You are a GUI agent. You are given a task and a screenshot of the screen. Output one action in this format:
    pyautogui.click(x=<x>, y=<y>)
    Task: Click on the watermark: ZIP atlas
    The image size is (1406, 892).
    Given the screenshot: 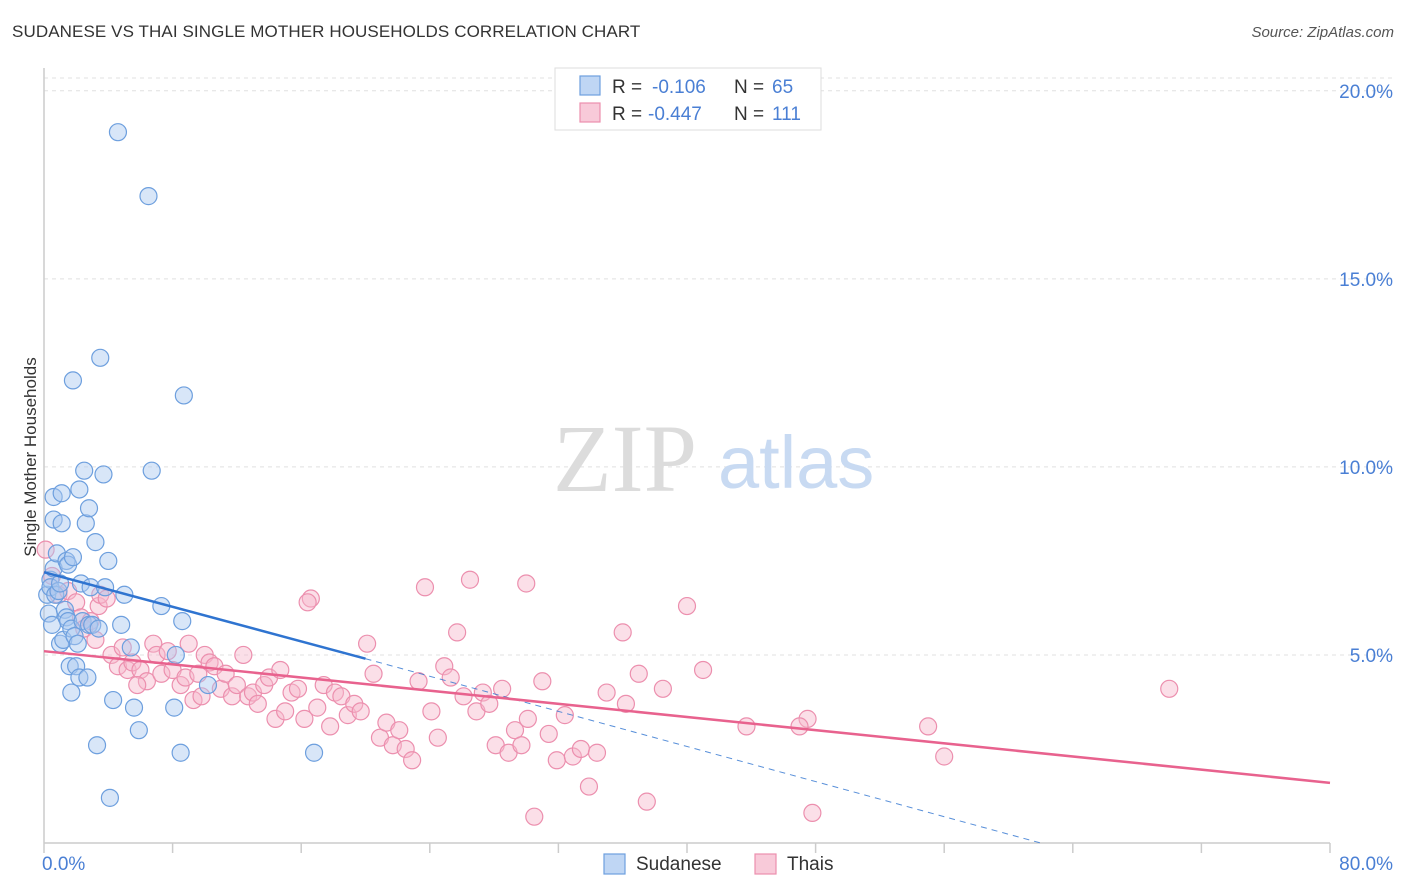 What is the action you would take?
    pyautogui.click(x=713, y=458)
    